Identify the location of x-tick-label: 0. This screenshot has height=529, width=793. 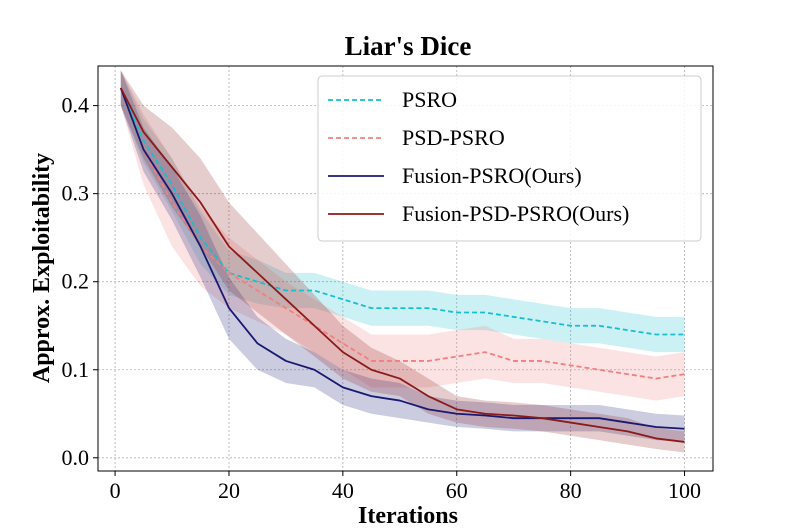
(115, 490).